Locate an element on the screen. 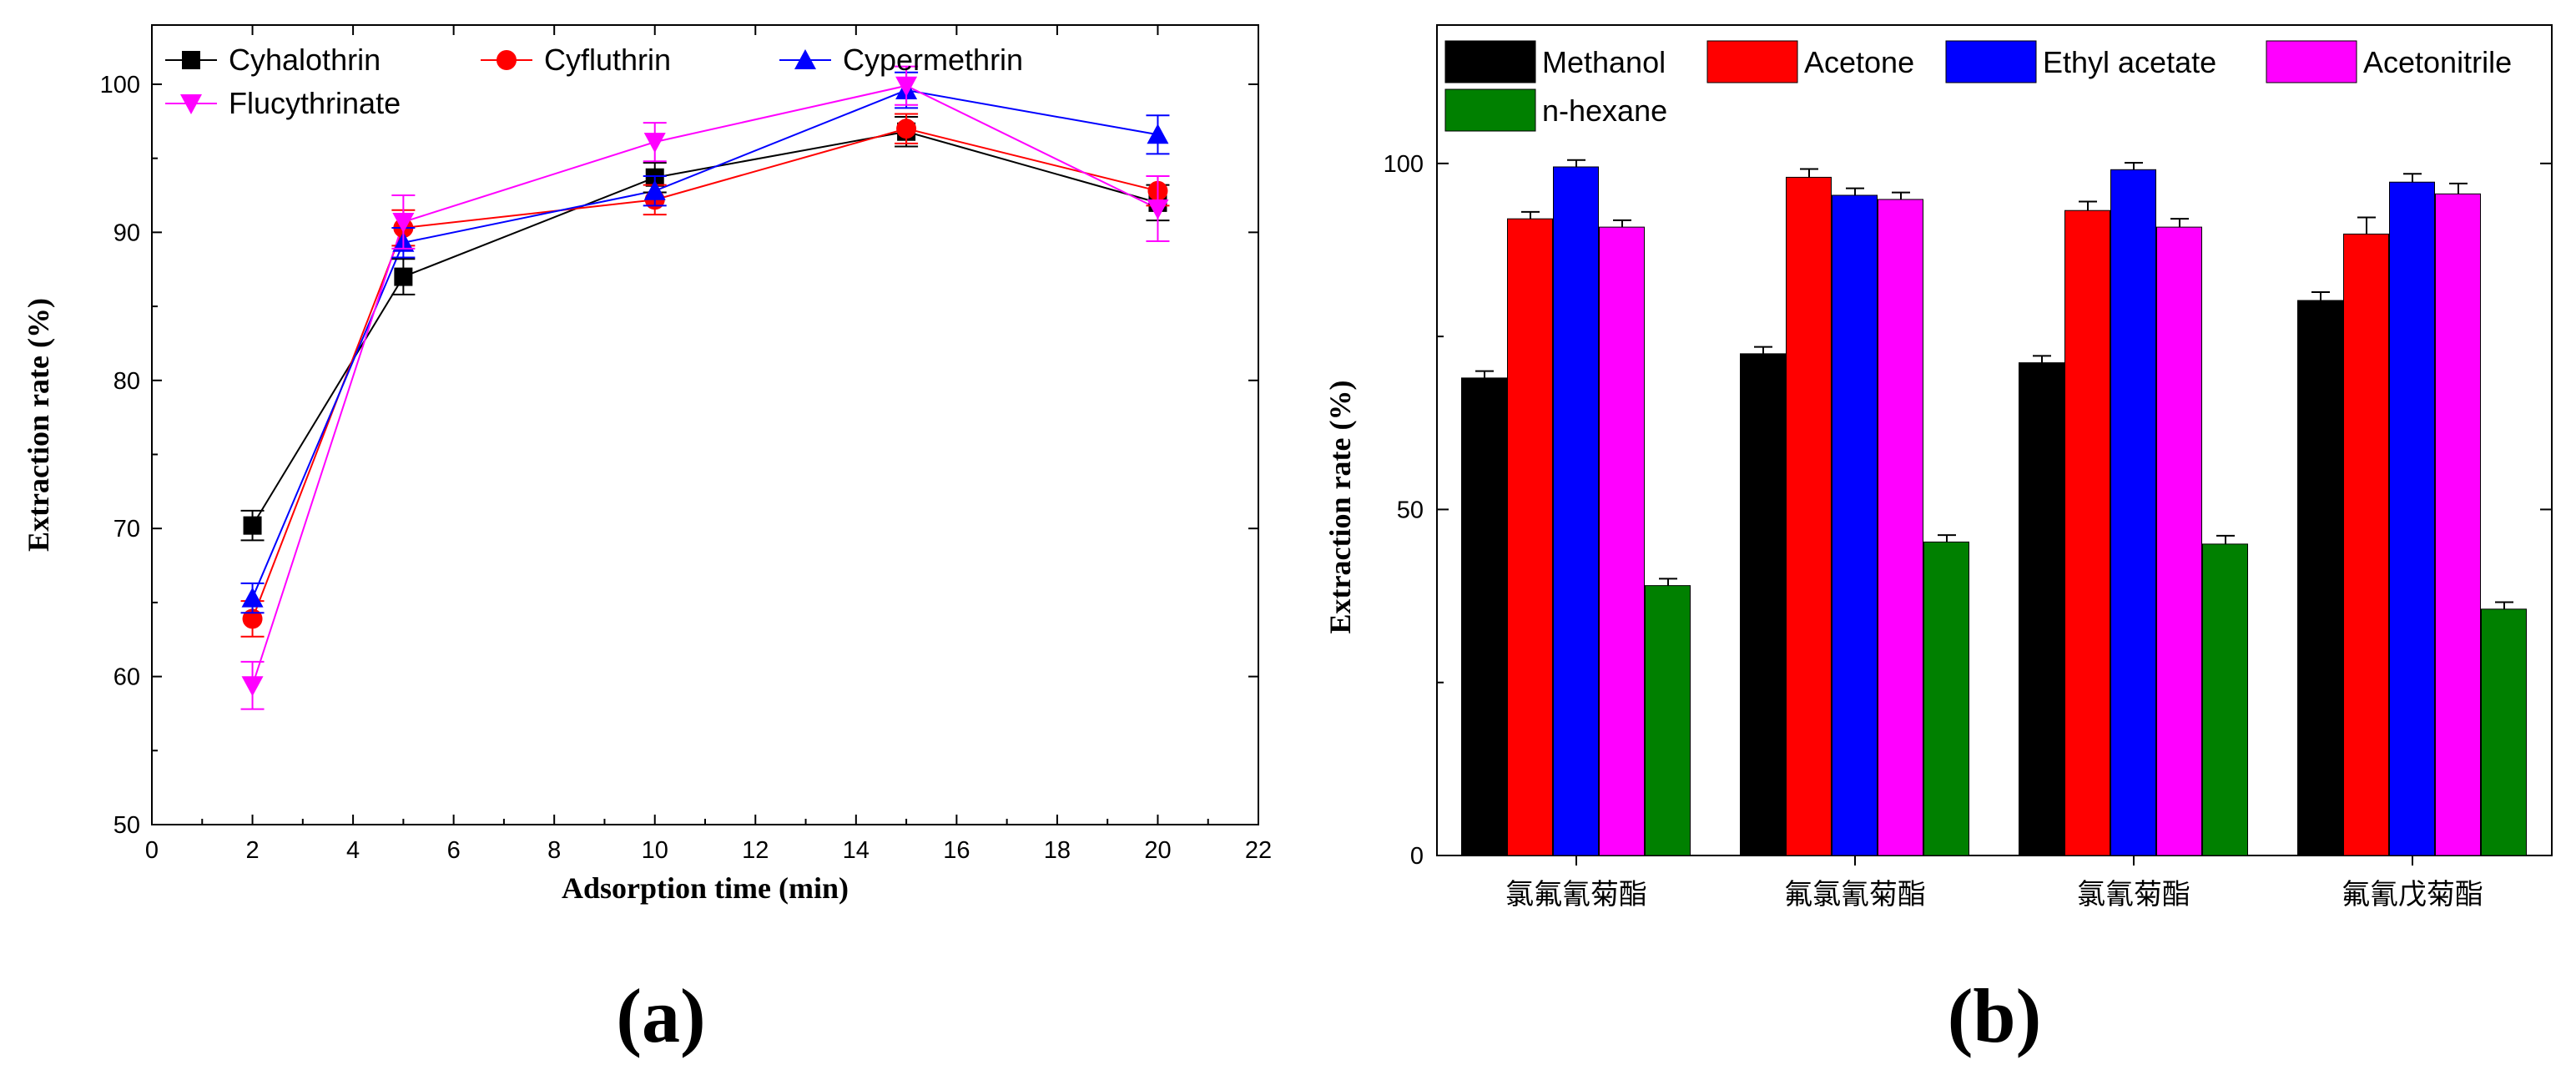  x-tick-label: 2 is located at coordinates (252, 850).